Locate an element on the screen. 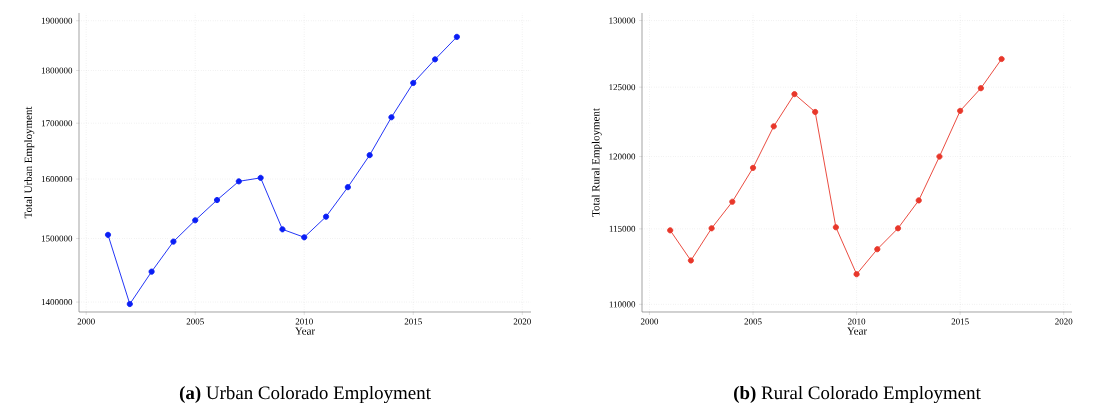  y-tick-label: 125000 is located at coordinates (622, 87).